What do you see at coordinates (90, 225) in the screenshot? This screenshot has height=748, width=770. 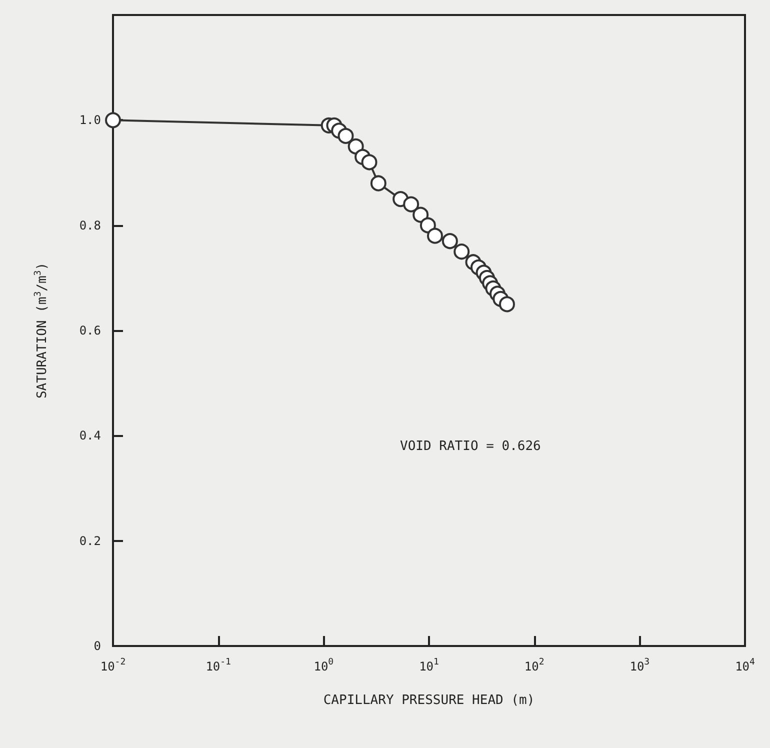 I see `y-tick-label: 0.8` at bounding box center [90, 225].